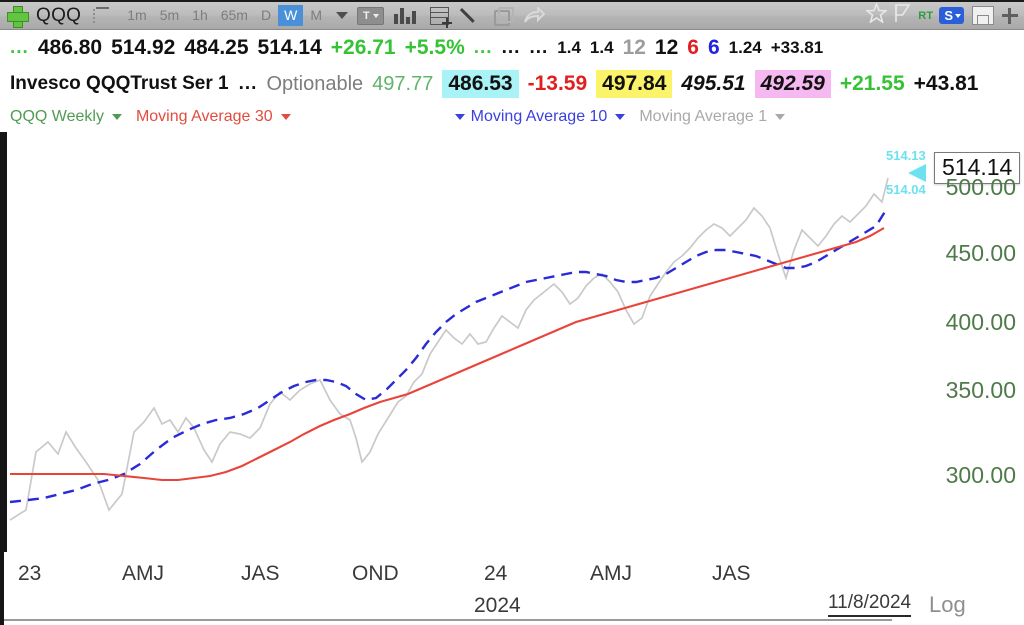 This screenshot has width=1024, height=625. Describe the element at coordinates (872, 83) in the screenshot. I see `quote-value-gain: +21.55` at that location.